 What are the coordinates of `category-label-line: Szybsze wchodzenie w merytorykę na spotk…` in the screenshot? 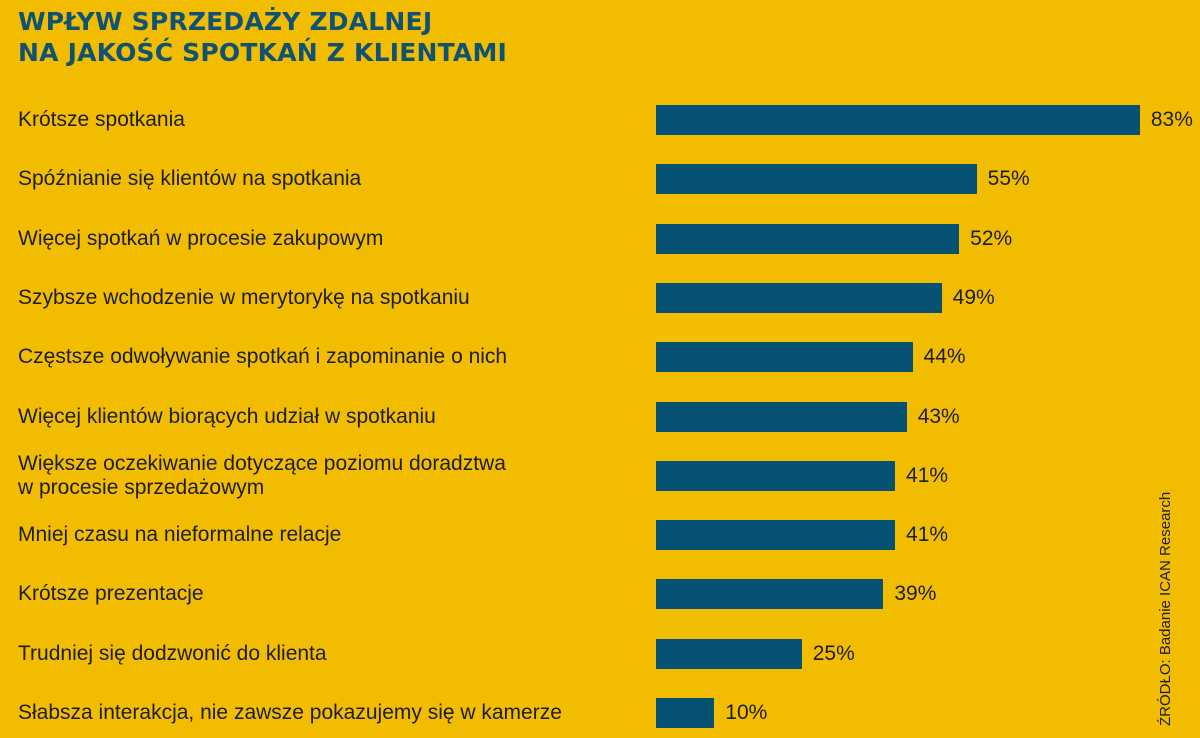 It's located at (244, 297).